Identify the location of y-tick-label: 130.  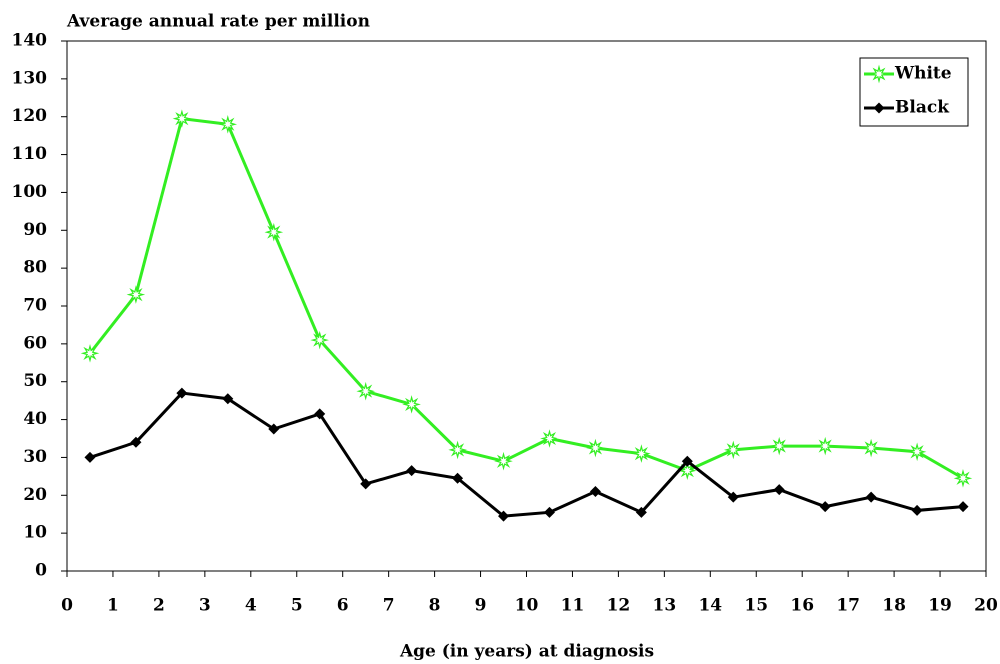
(30, 78).